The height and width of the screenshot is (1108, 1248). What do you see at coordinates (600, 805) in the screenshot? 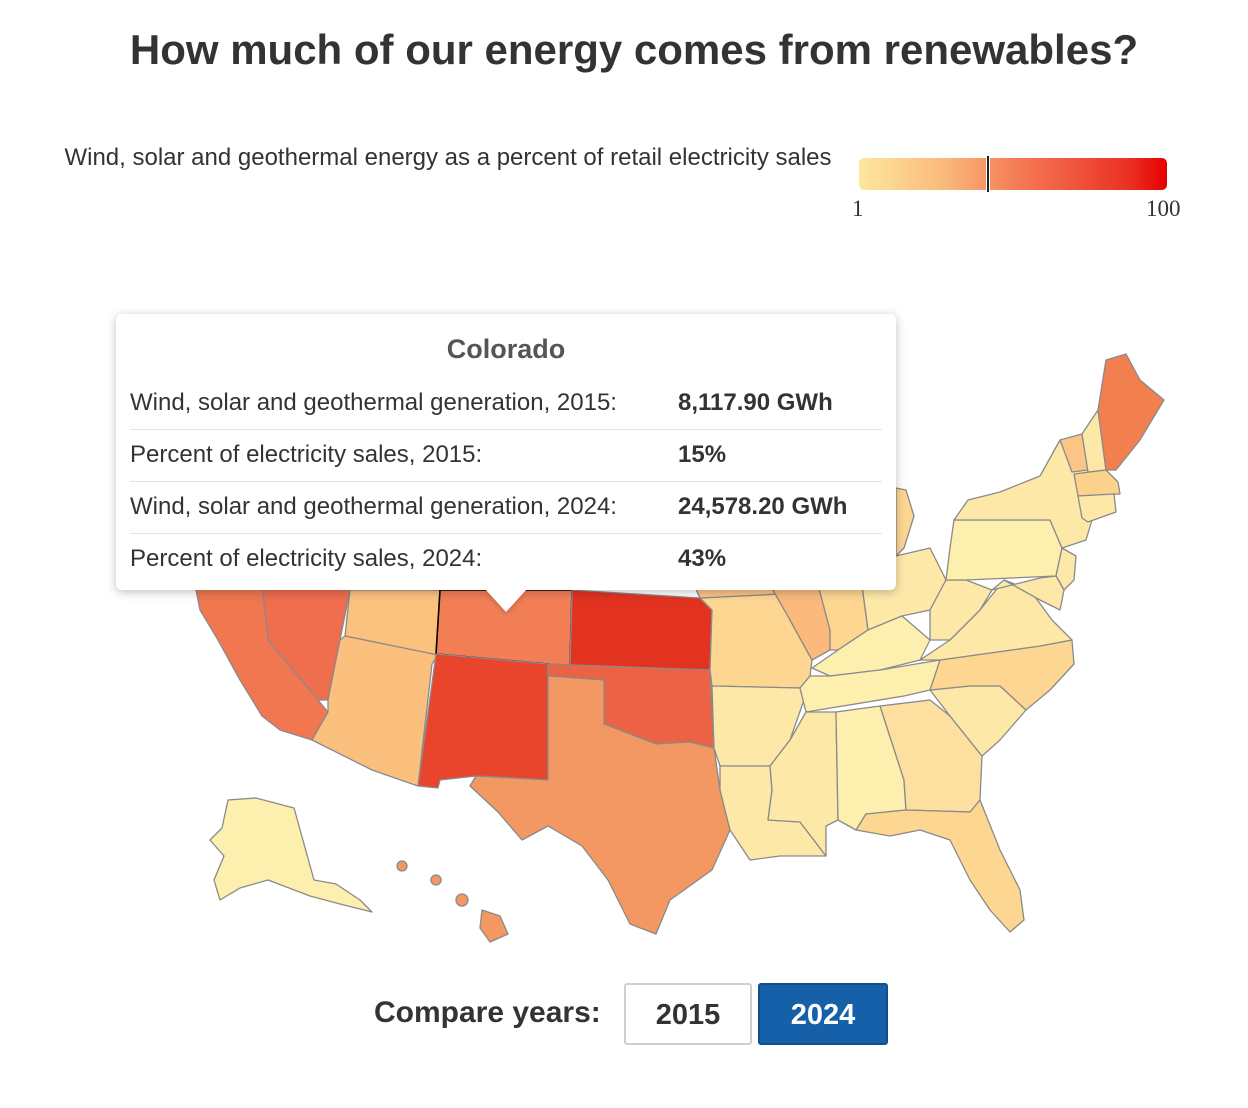
I see `state-texas` at bounding box center [600, 805].